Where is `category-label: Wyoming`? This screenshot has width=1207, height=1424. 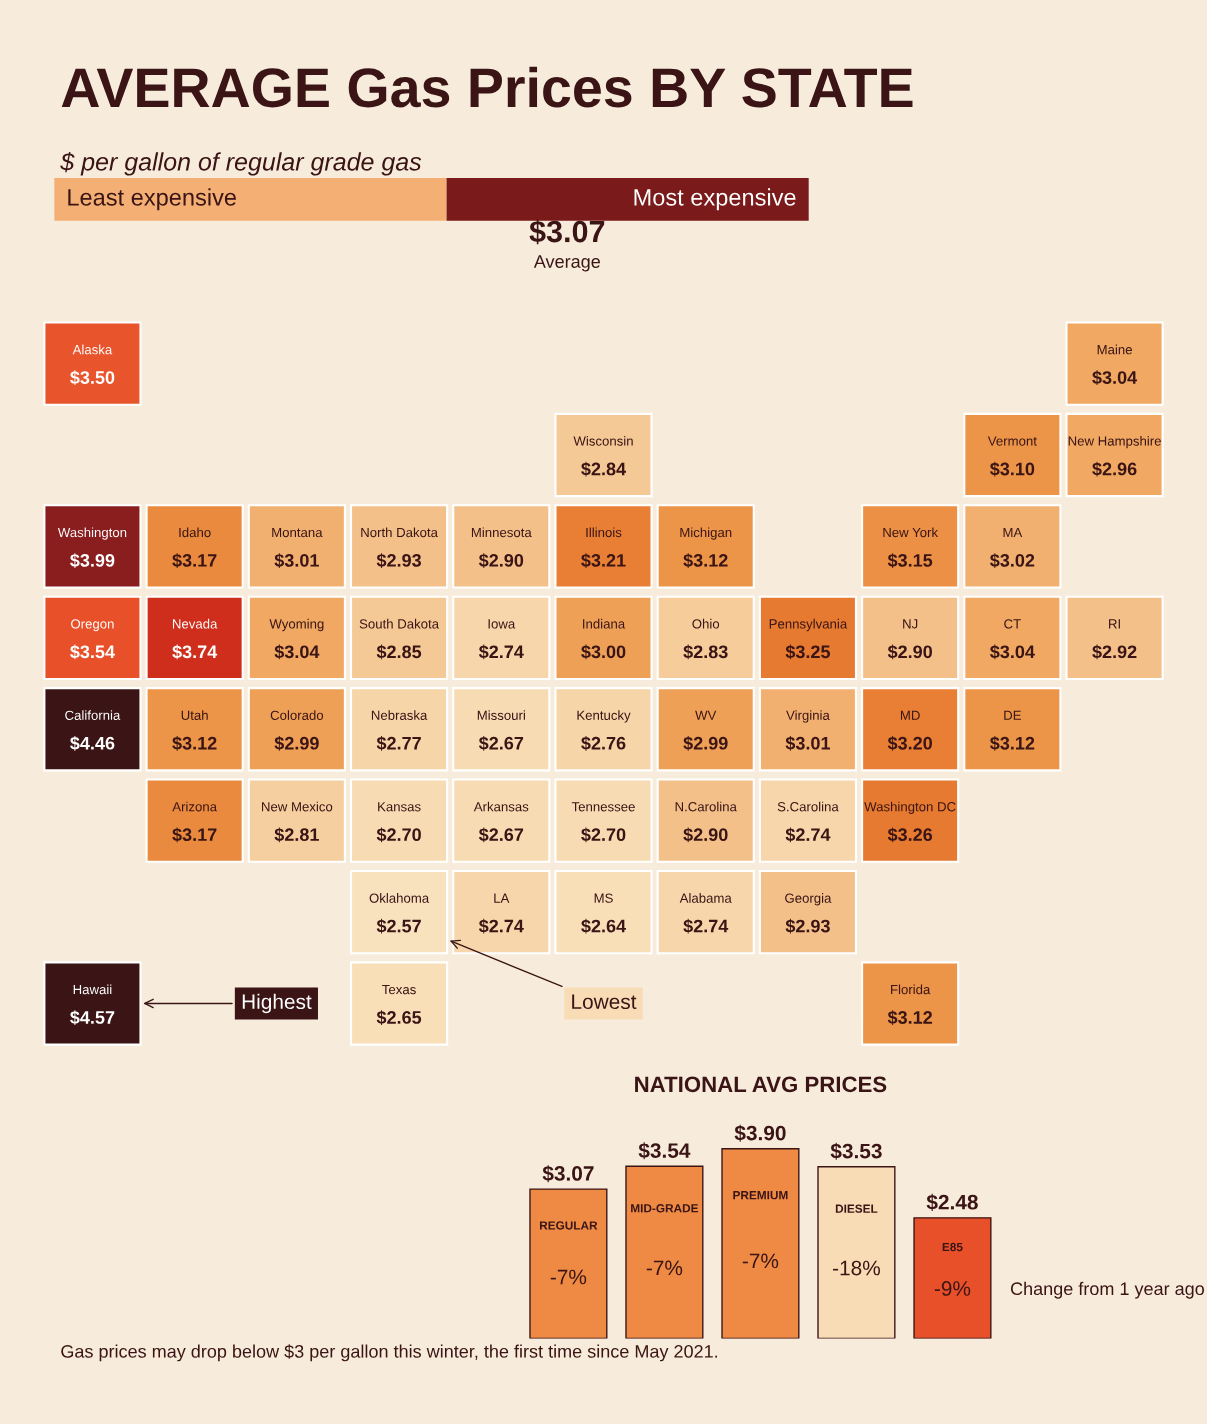 category-label: Wyoming is located at coordinates (296, 625).